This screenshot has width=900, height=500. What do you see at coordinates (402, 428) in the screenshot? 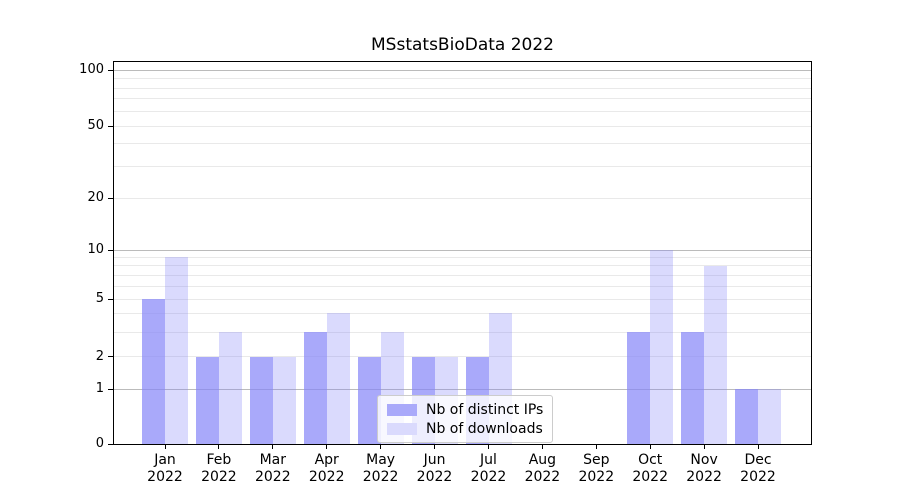
I see `legend-swatch-downloads` at bounding box center [402, 428].